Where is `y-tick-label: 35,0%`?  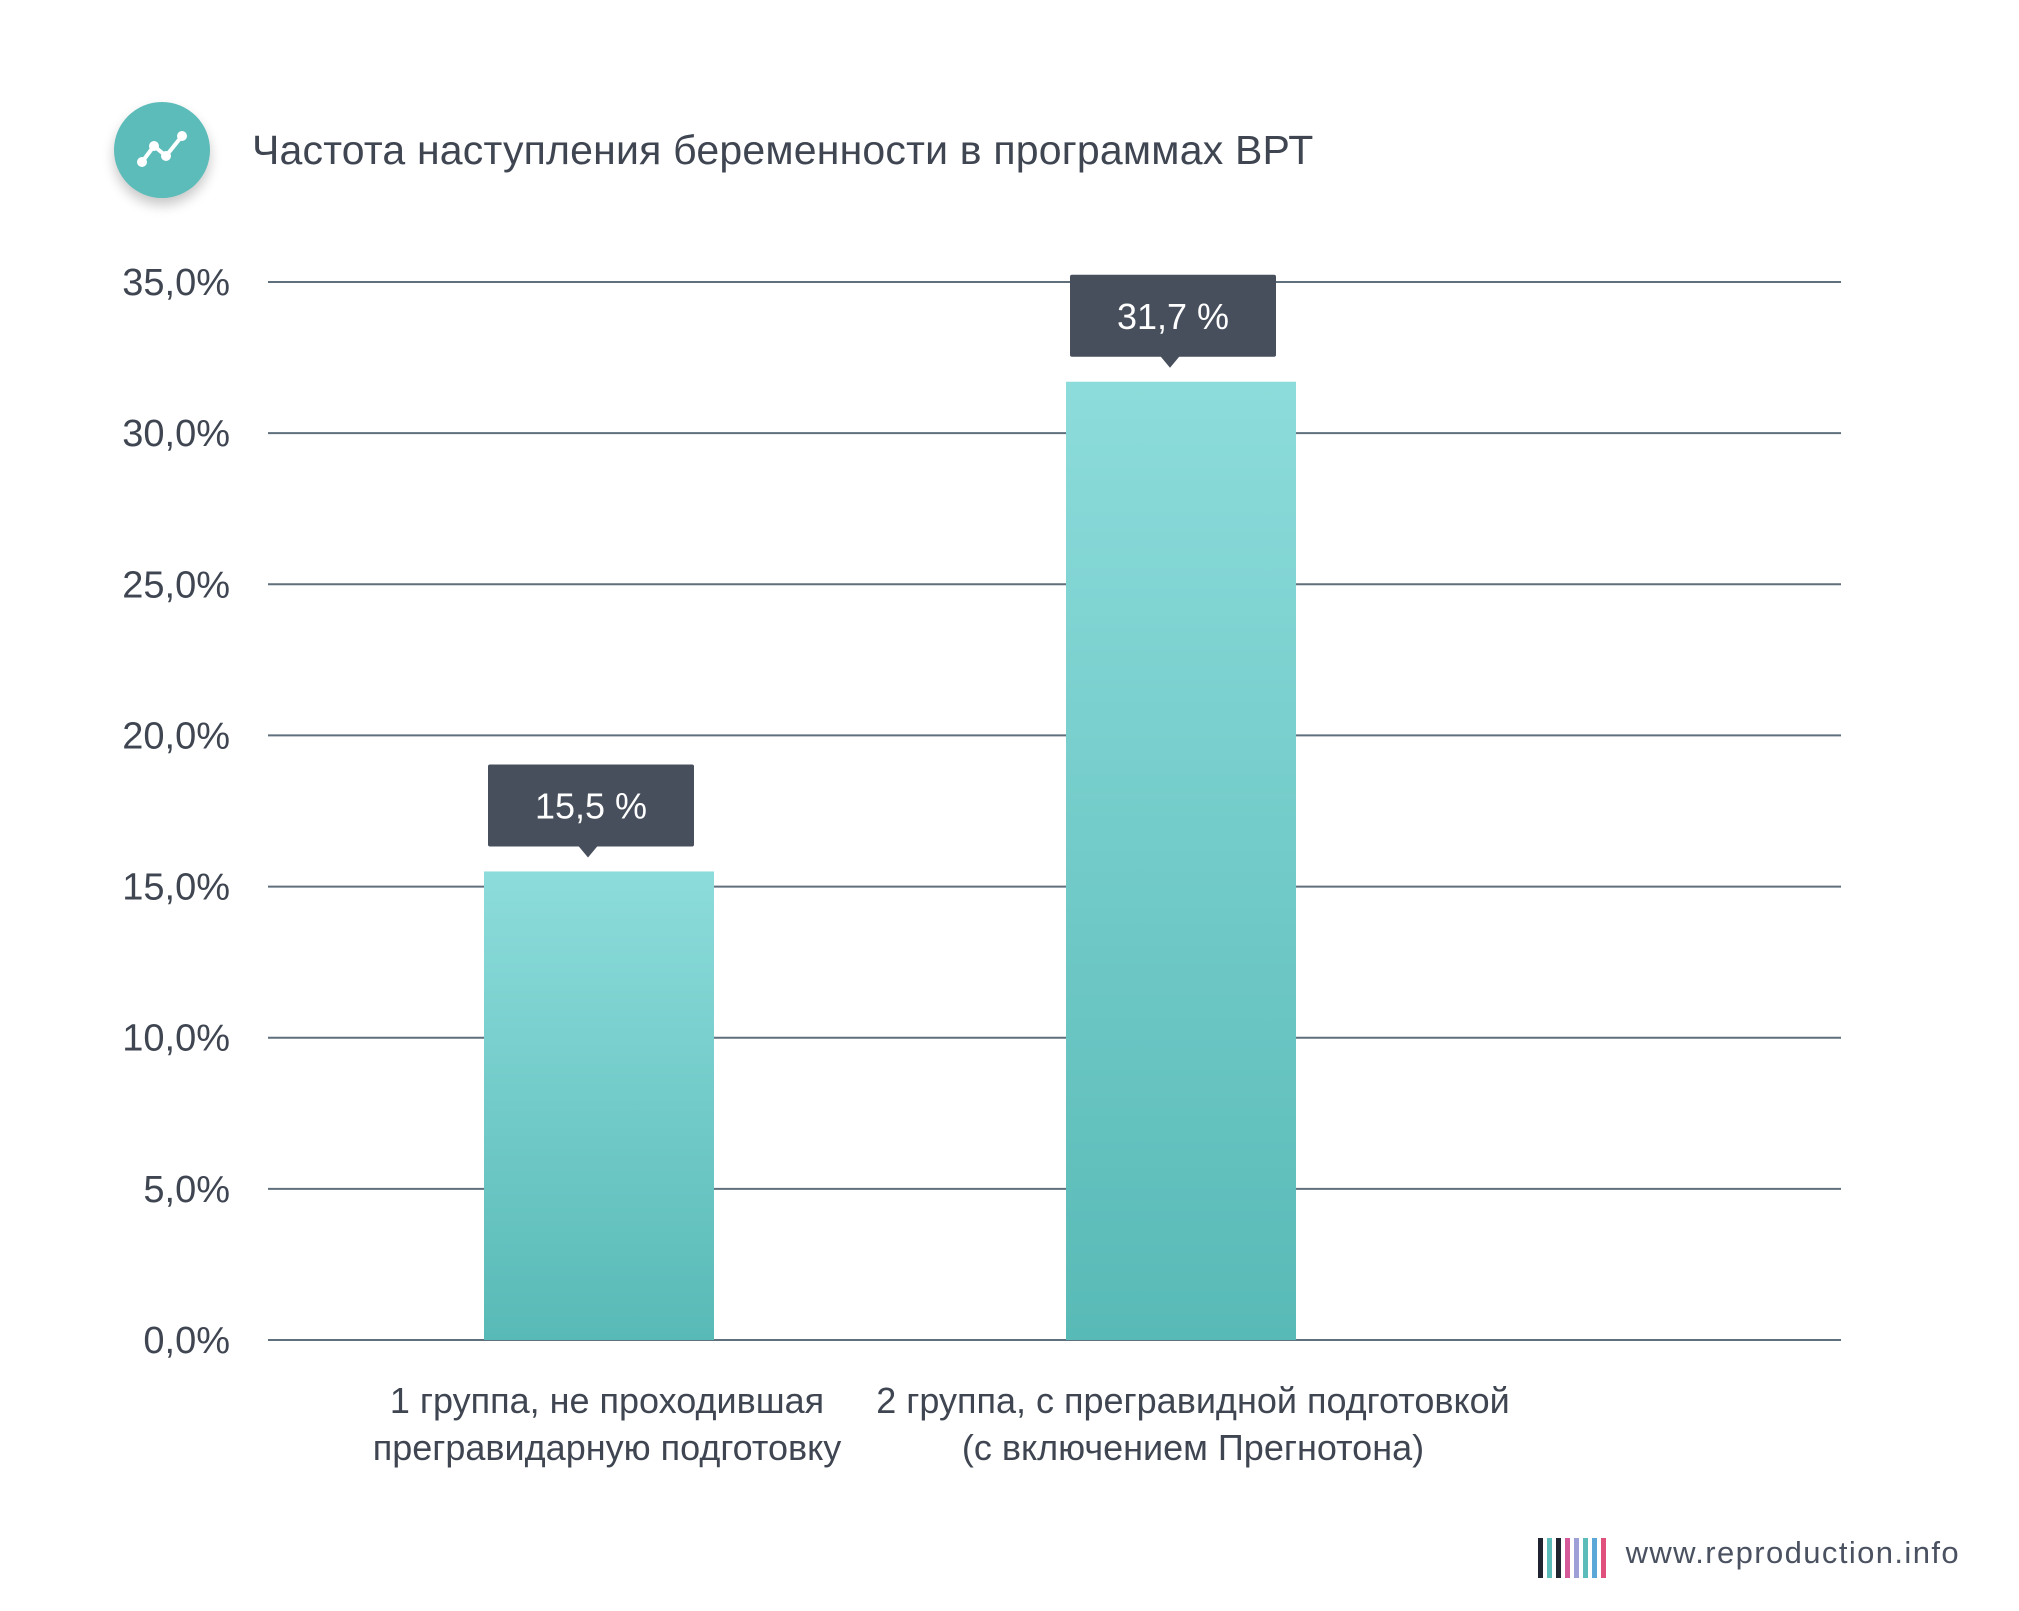
y-tick-label: 35,0% is located at coordinates (176, 283).